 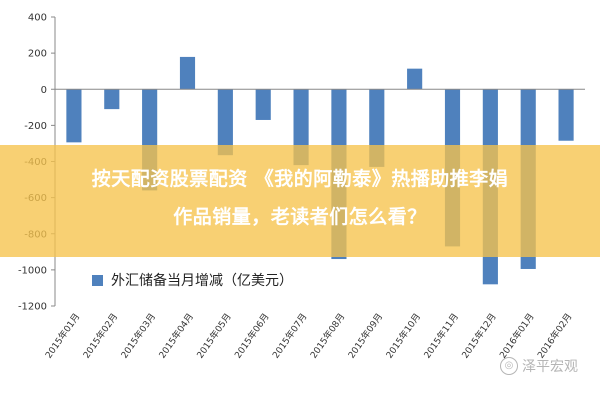 I want to click on x-tick-label: 2015年09月, so click(x=365, y=336).